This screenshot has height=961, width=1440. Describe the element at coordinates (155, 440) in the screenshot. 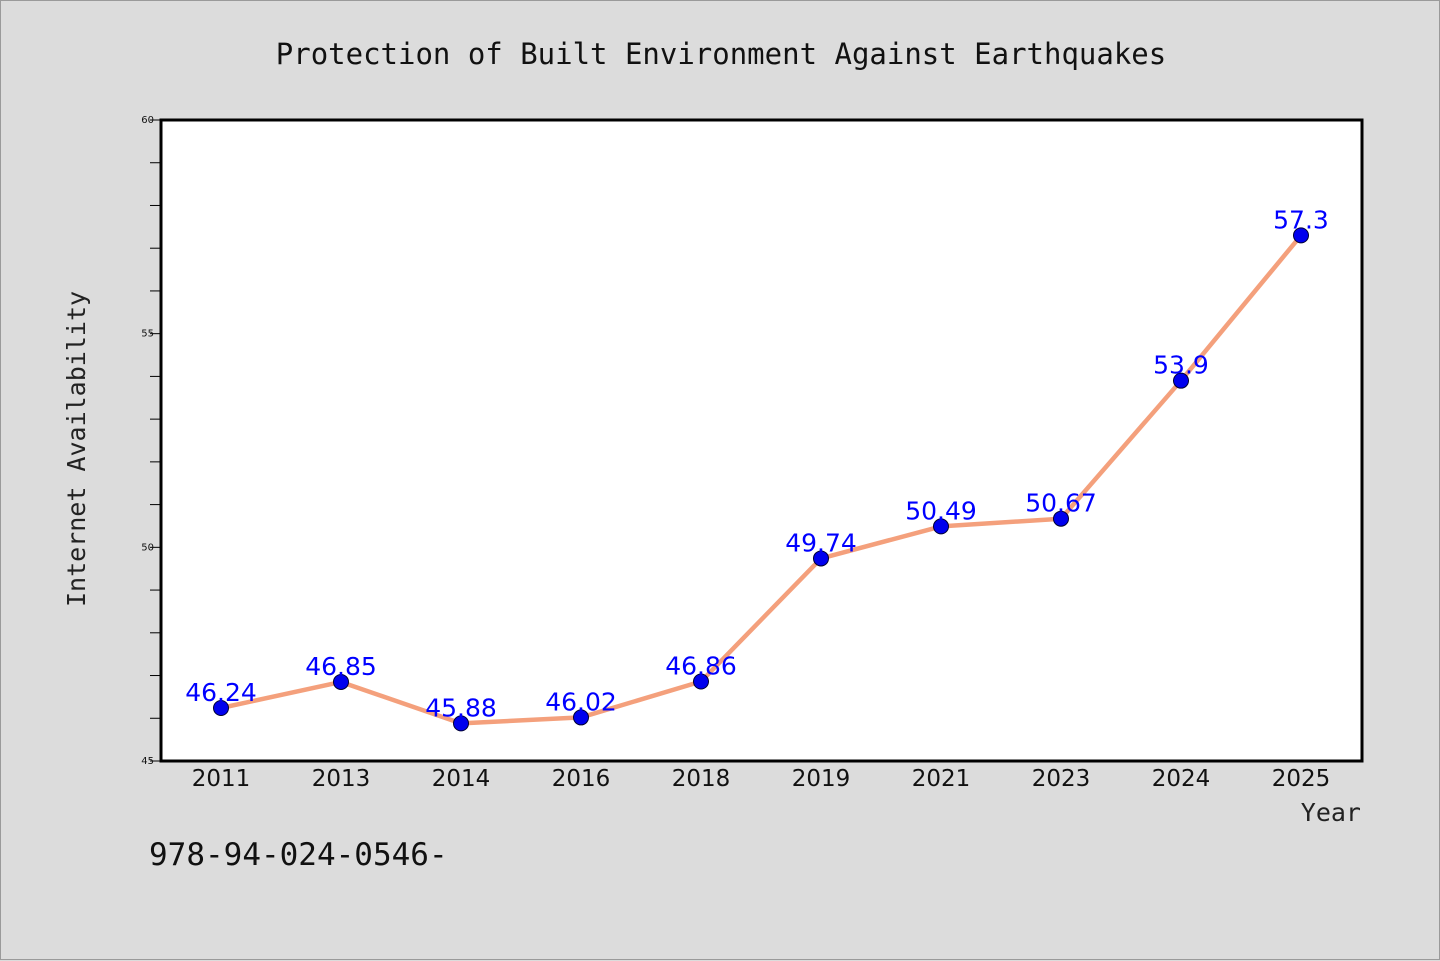

I see `y-minor-ticks` at that location.